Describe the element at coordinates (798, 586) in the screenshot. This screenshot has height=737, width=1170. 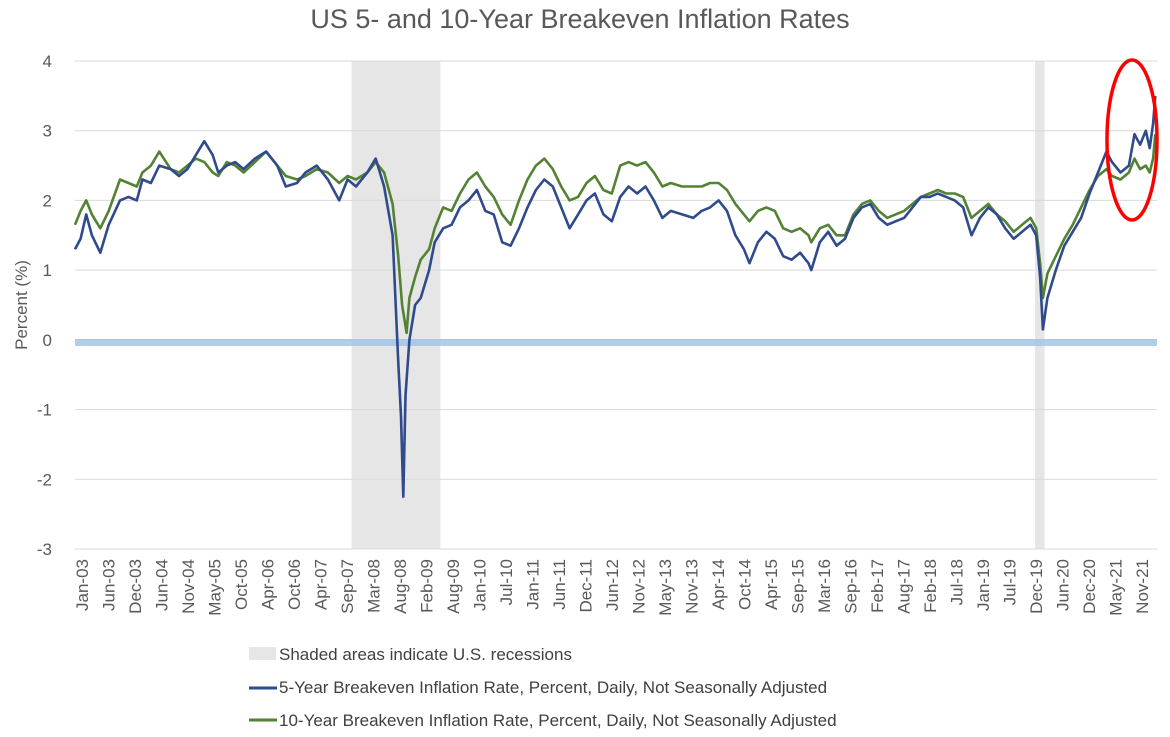
I see `x-tick-label: Sep-15` at that location.